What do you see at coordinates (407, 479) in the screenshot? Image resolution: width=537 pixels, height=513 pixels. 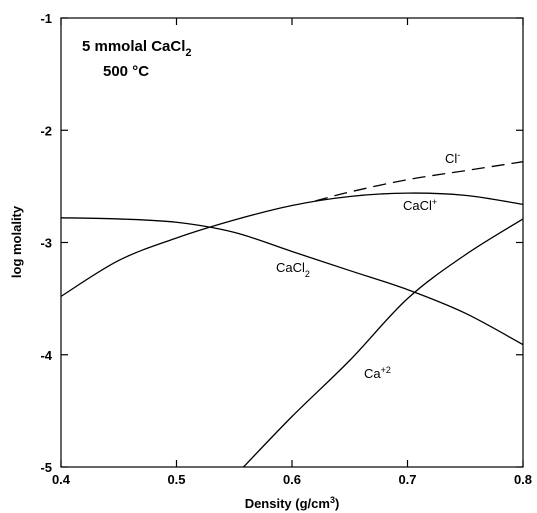 I see `x-tick-label: 0.7` at bounding box center [407, 479].